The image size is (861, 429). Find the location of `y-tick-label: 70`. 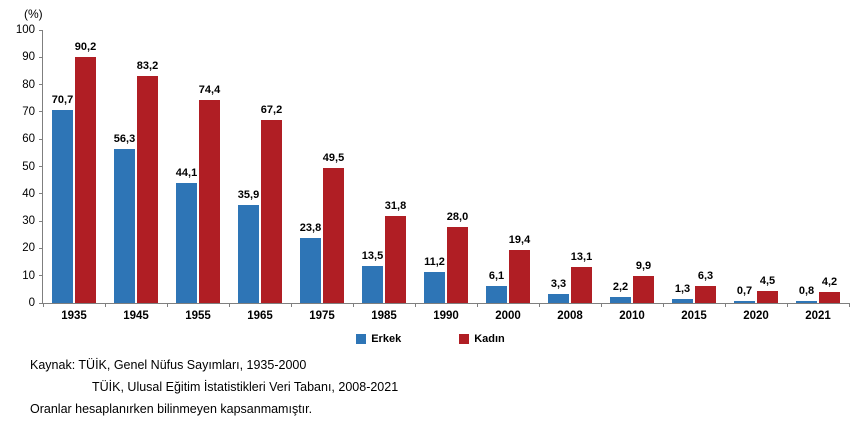

y-tick-label: 70 is located at coordinates (28, 111).